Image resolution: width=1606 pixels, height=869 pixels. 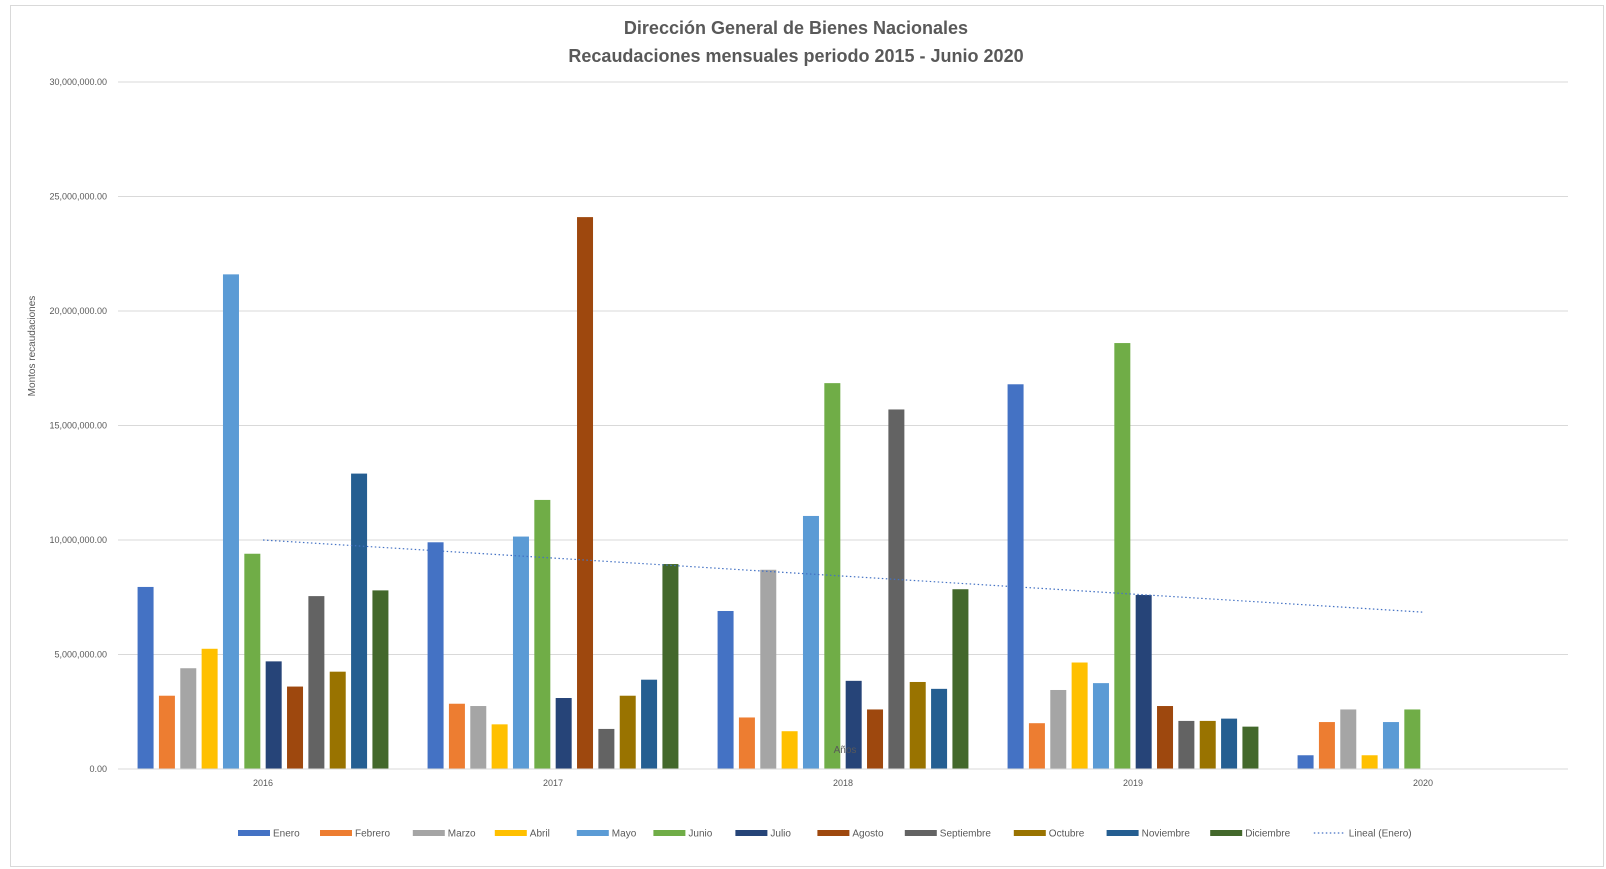 What do you see at coordinates (1390, 745) in the screenshot?
I see `bar-mayo-2020` at bounding box center [1390, 745].